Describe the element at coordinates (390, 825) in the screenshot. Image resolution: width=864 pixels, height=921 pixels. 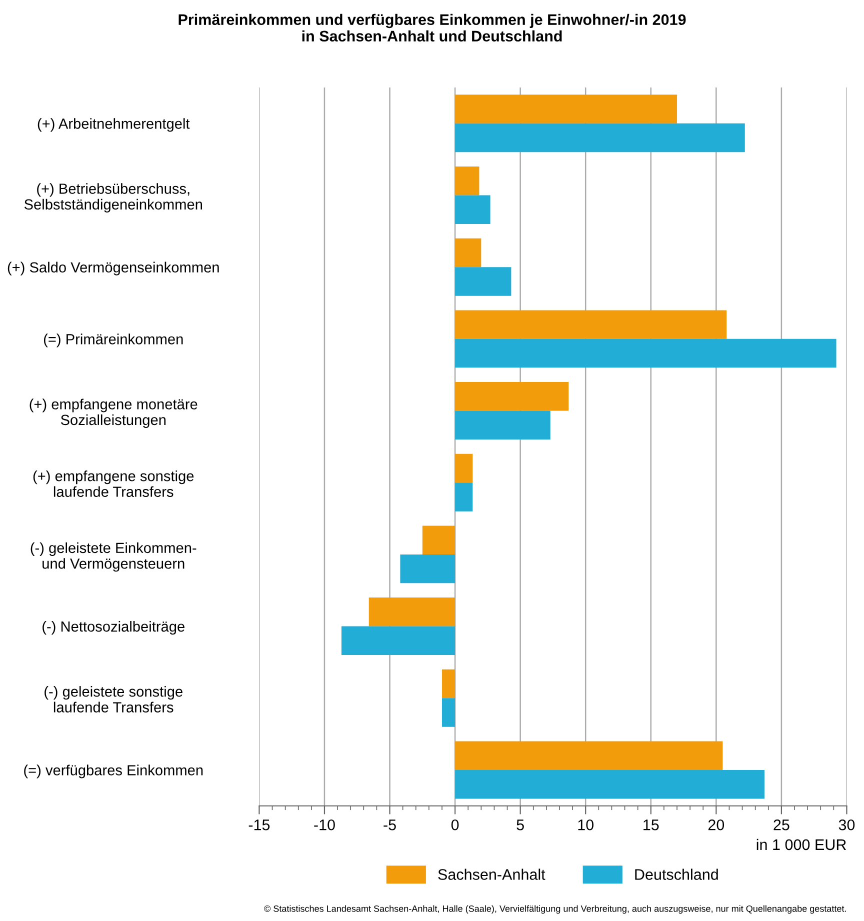
I see `x-tick-label: -5` at that location.